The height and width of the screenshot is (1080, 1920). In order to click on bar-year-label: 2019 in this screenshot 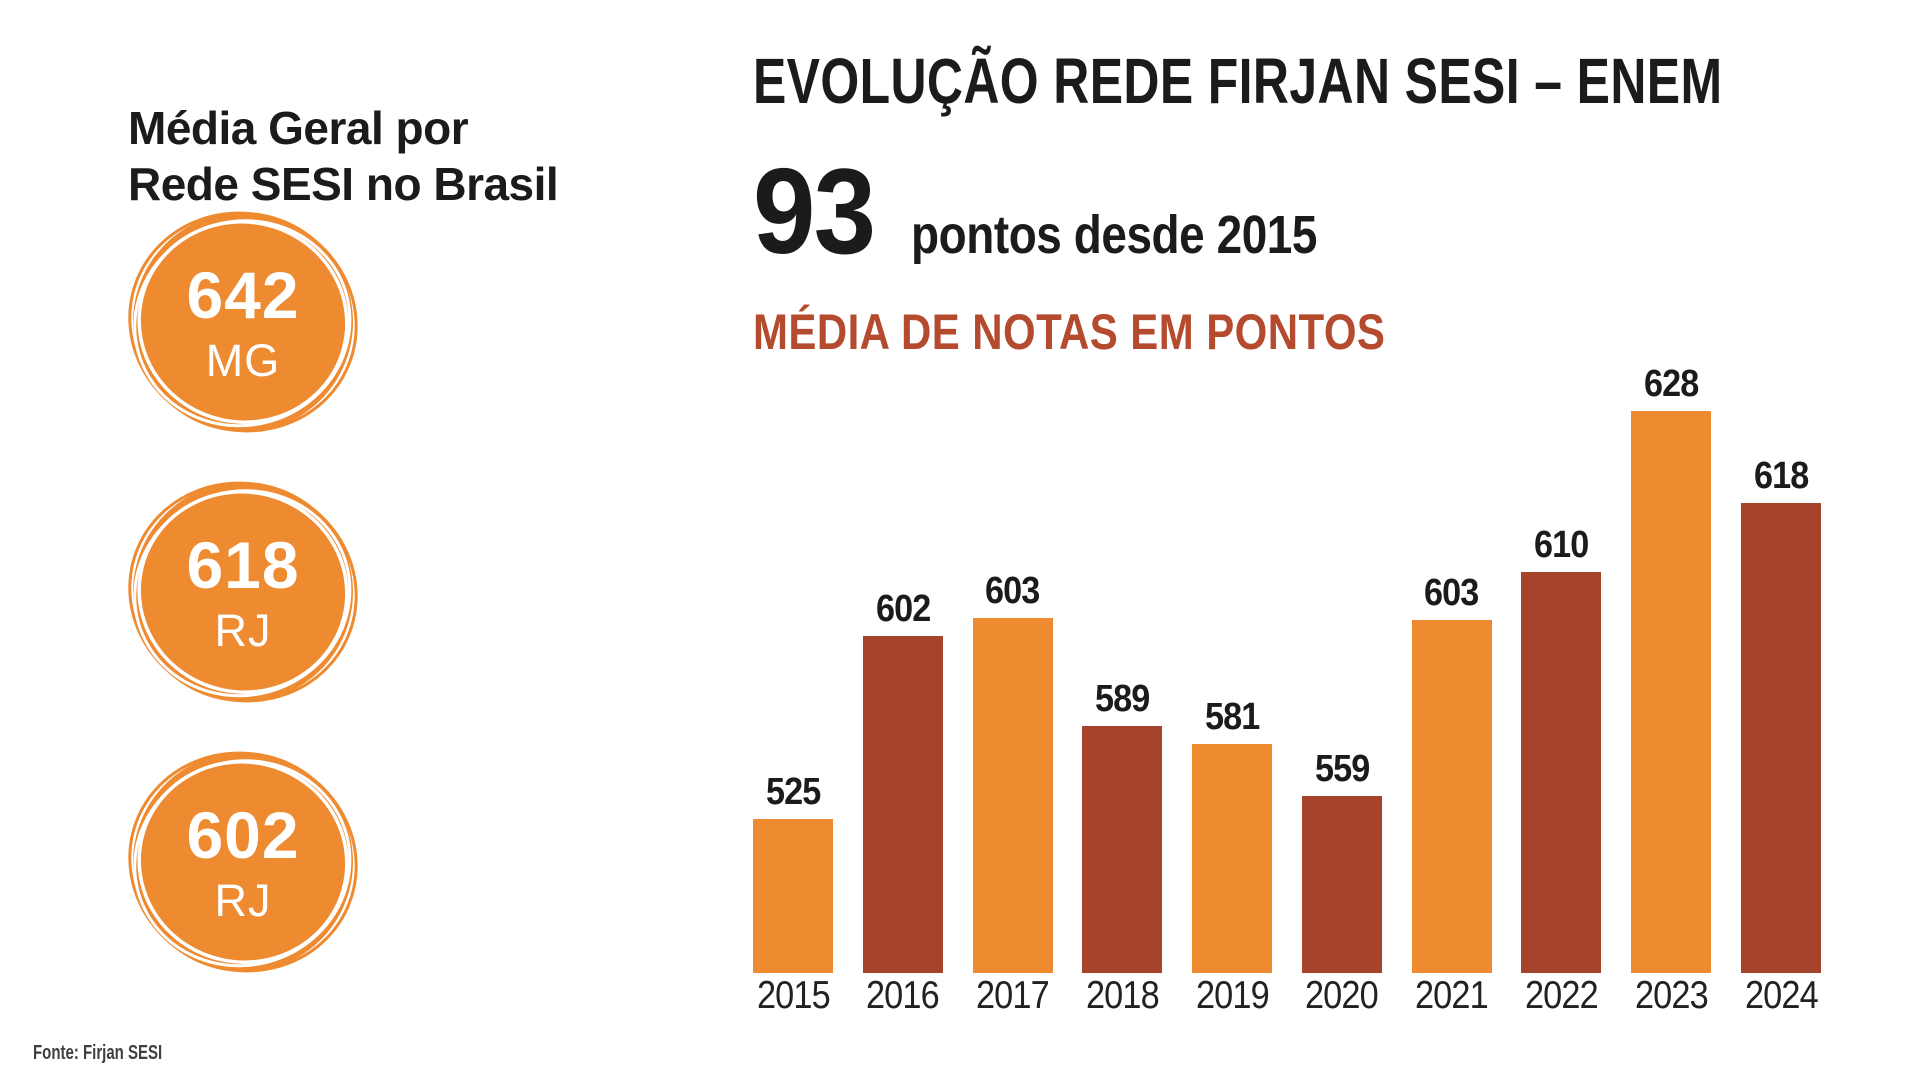, I will do `click(1232, 995)`.